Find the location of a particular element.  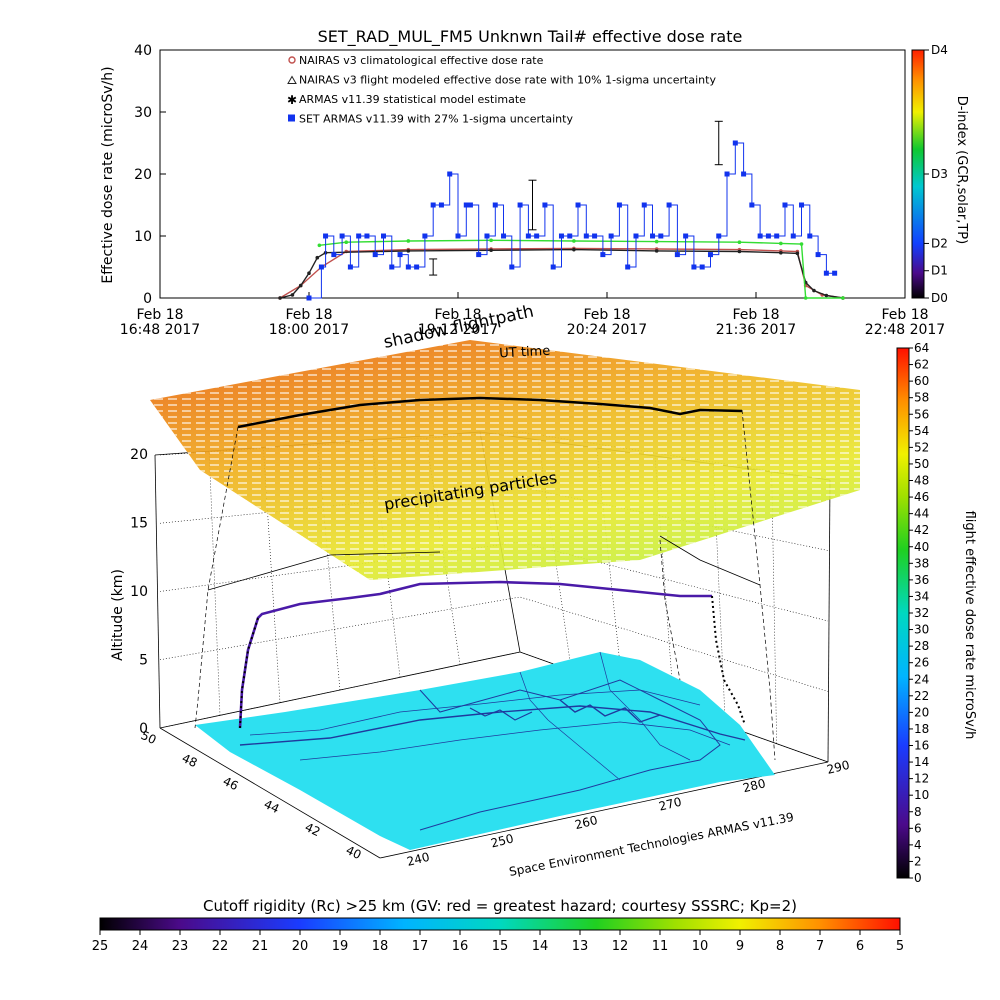

dindex-tick-label: D3 is located at coordinates (939, 174).